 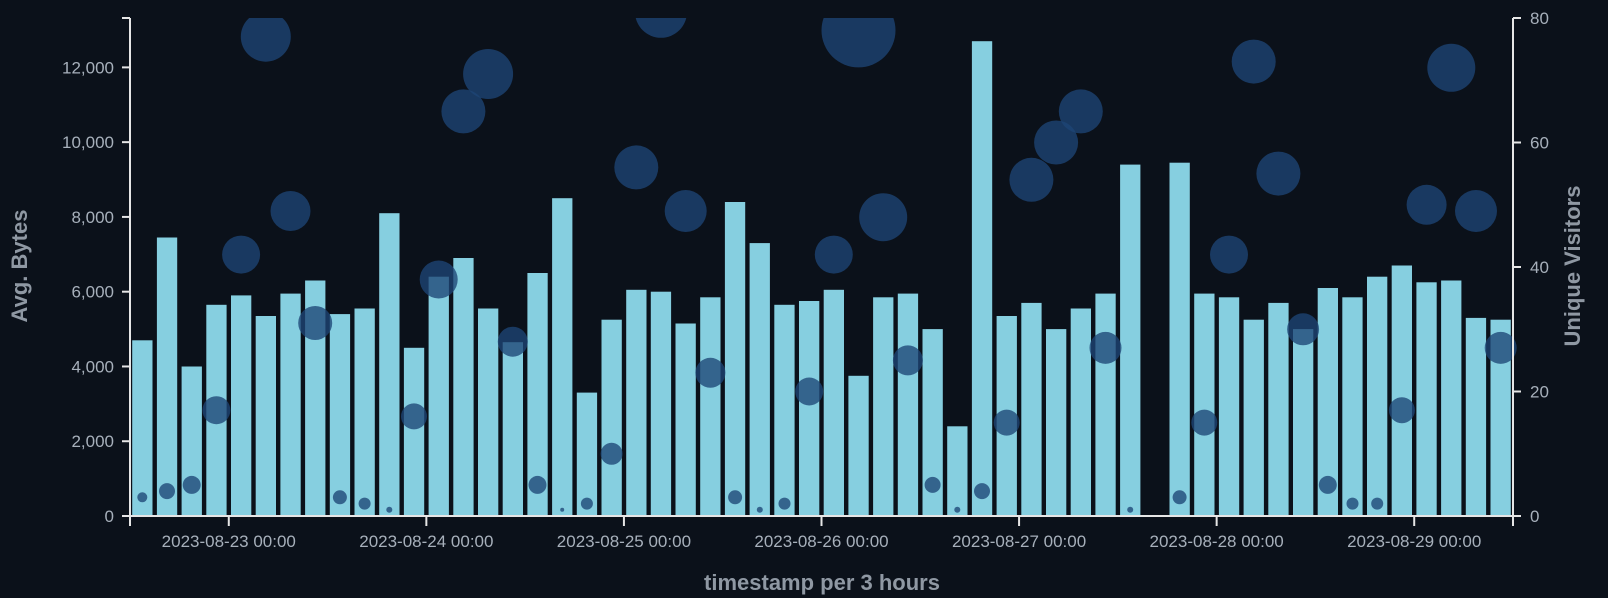 What do you see at coordinates (1539, 267) in the screenshot?
I see `y2-tick-label: 40` at bounding box center [1539, 267].